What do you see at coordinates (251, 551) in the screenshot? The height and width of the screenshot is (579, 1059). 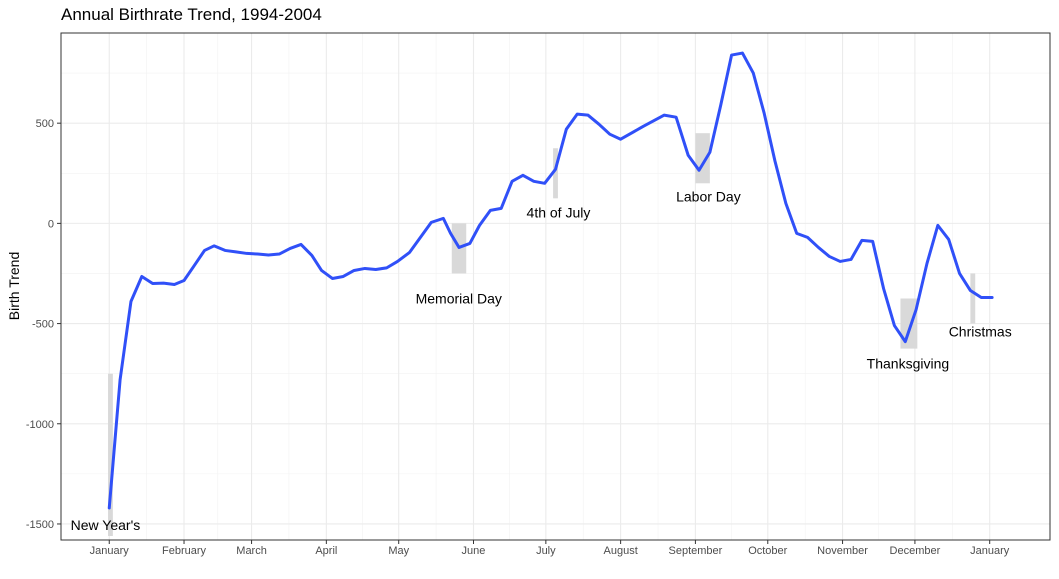 I see `x-tick-label: March` at bounding box center [251, 551].